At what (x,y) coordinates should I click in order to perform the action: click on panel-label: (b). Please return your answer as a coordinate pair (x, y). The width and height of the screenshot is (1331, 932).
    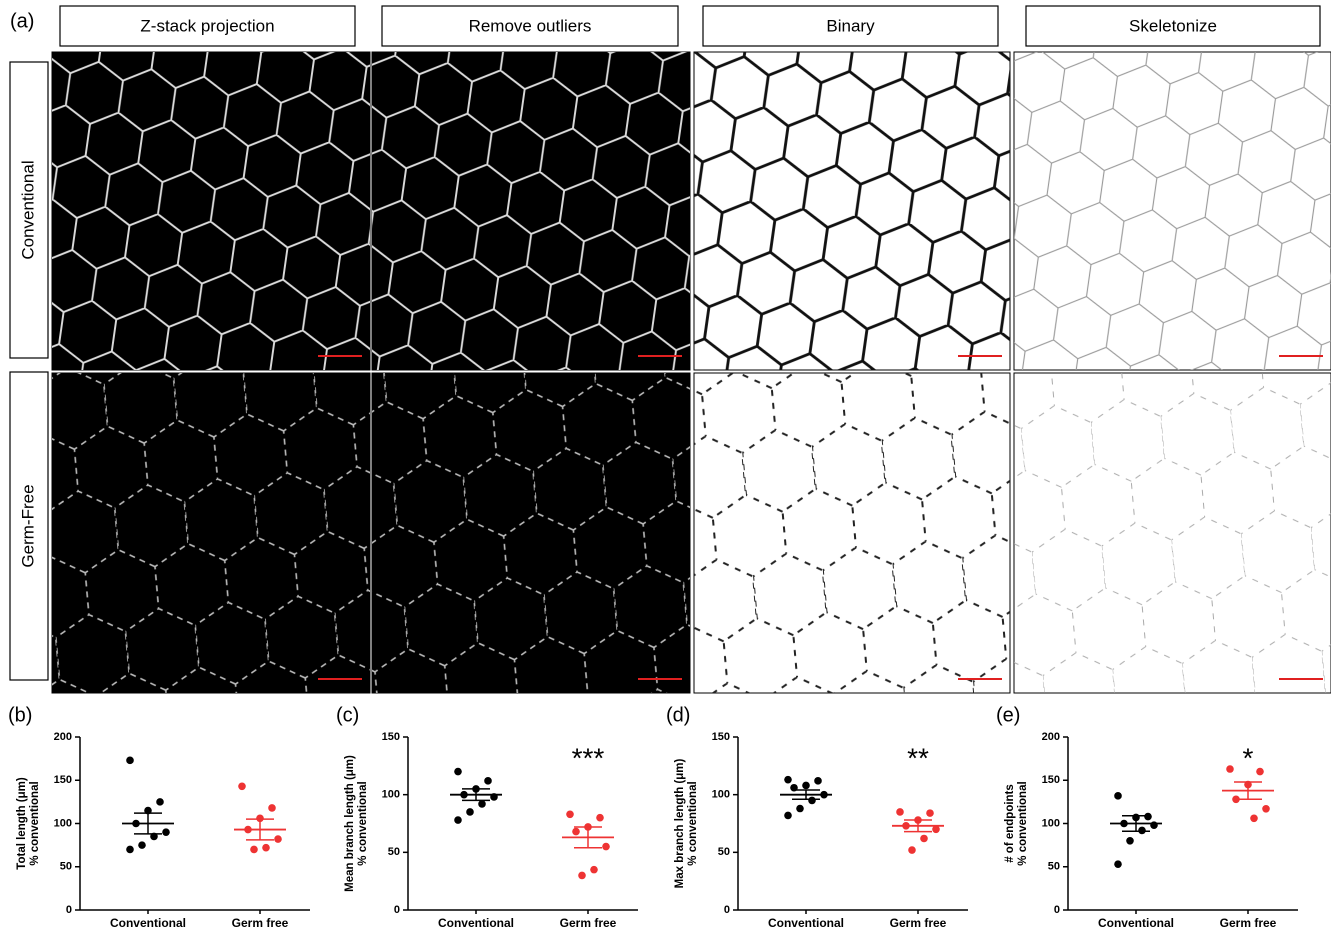
    Looking at the image, I should click on (20, 715).